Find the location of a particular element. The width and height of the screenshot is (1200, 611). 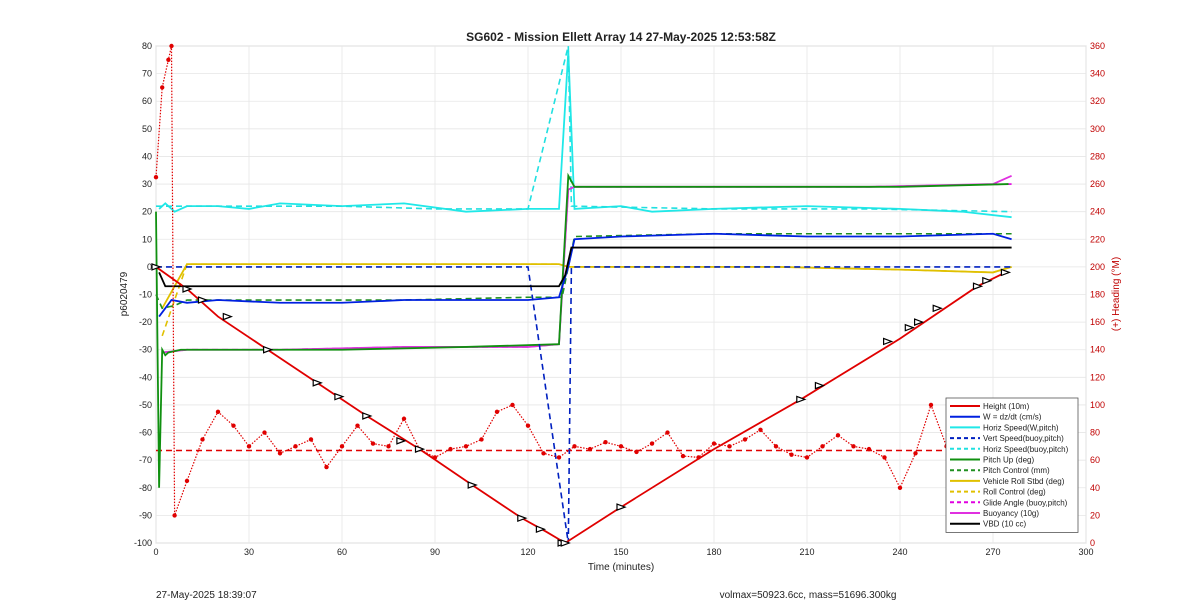

legend-entry: Pitch Control (mm) is located at coordinates (1016, 470).